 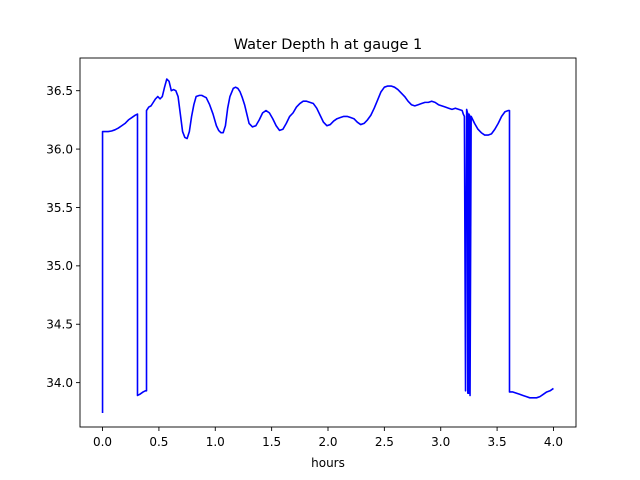 I want to click on chart-title: Water Depth h at gauge 1, so click(x=328, y=45).